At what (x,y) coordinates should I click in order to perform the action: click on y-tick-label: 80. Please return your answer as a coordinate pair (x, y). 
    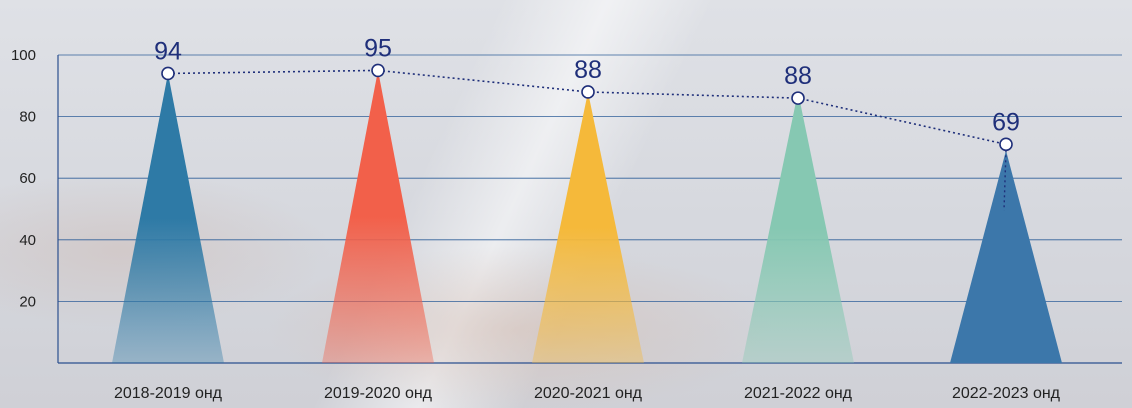
    Looking at the image, I should click on (27, 117).